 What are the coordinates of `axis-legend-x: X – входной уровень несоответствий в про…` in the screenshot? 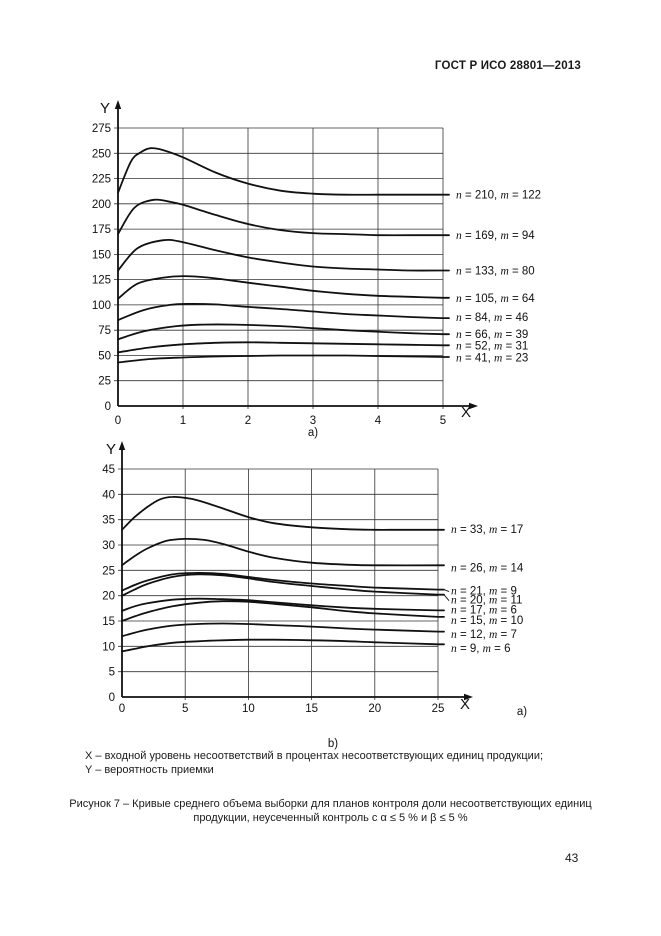 It's located at (314, 756).